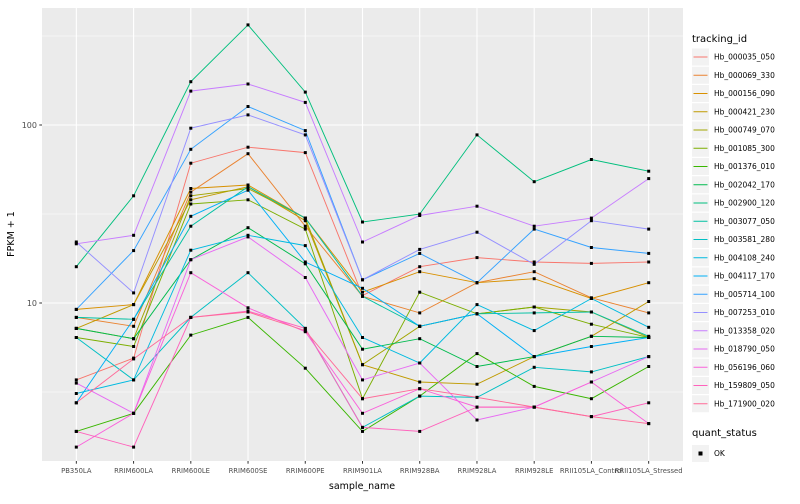 The height and width of the screenshot is (504, 800). What do you see at coordinates (534, 471) in the screenshot?
I see `x-tick-label: RRIM928LE` at bounding box center [534, 471].